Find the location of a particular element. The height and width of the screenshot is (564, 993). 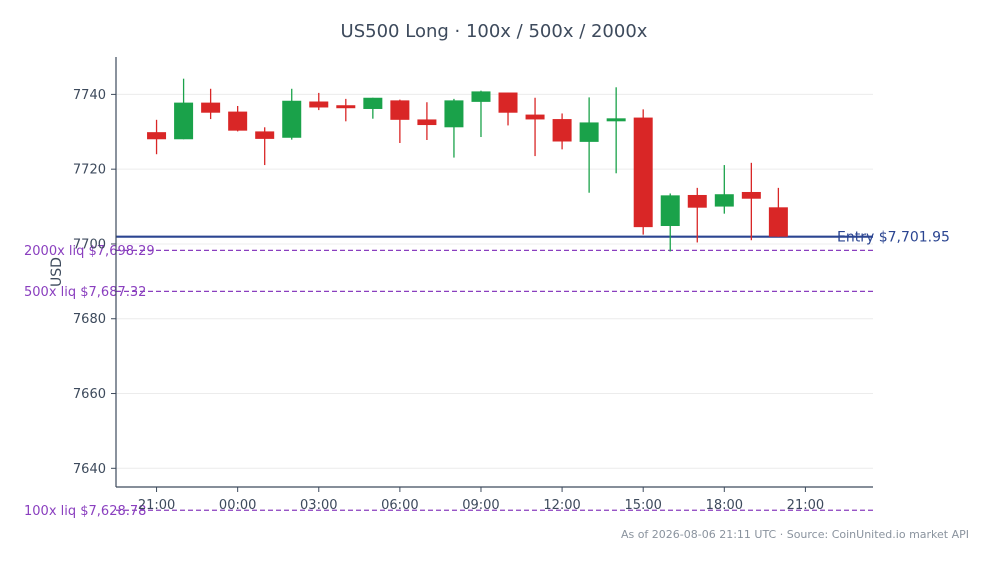

x-tick-label: 00:00 is located at coordinates (237, 505).